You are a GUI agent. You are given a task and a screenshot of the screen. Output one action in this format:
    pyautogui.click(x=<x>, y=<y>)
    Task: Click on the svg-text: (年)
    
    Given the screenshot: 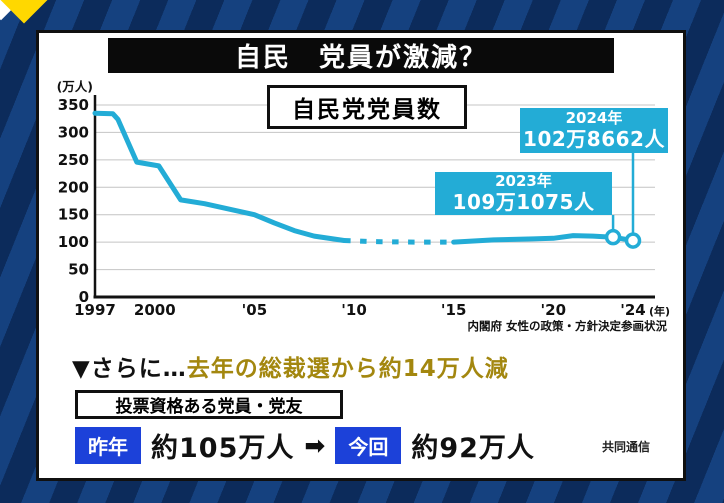 What is the action you would take?
    pyautogui.click(x=659, y=311)
    